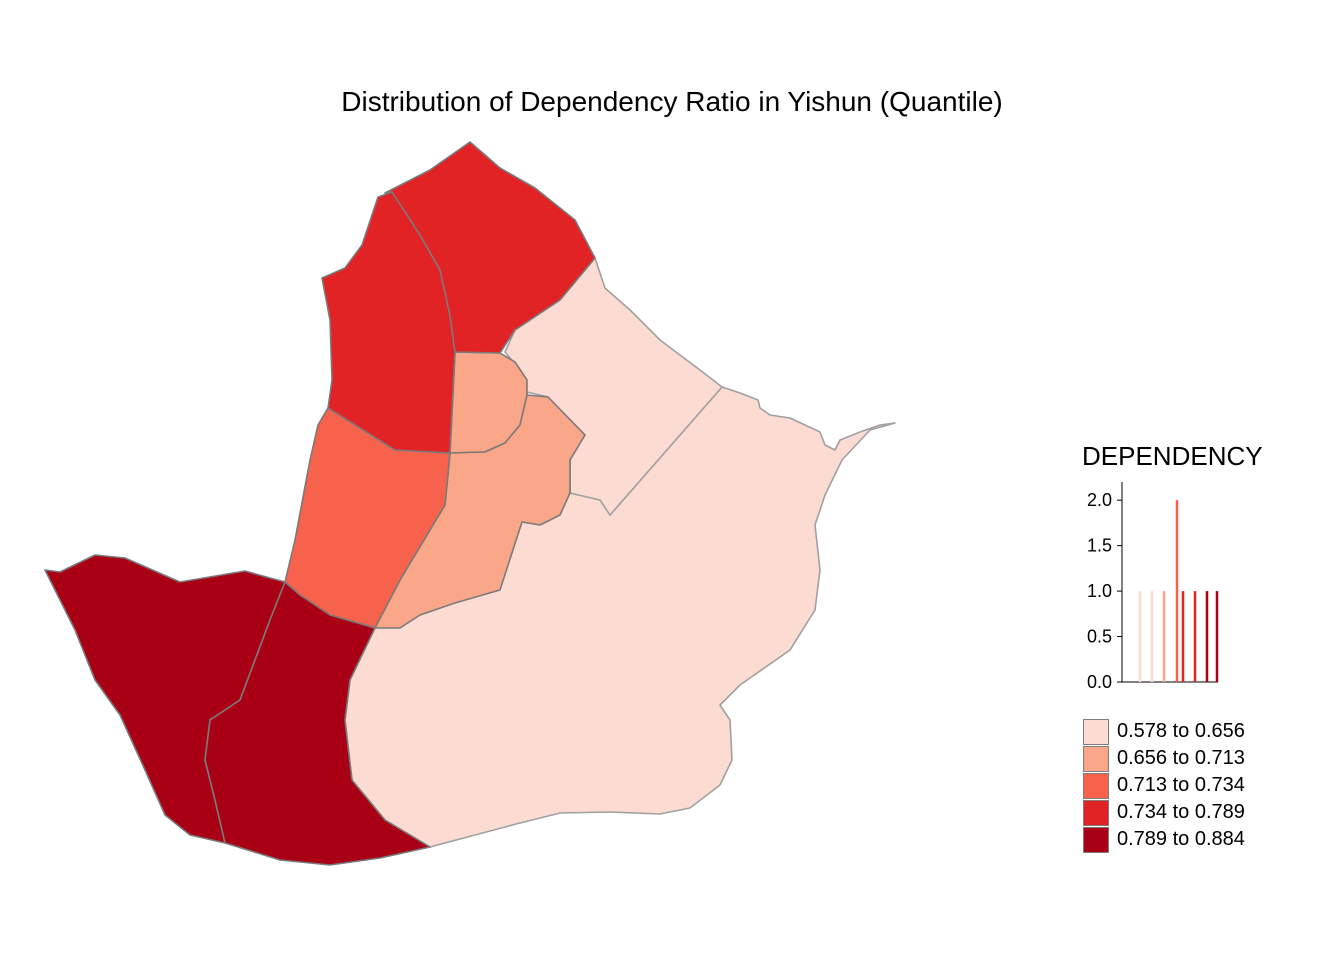  Describe the element at coordinates (1099, 546) in the screenshot. I see `hist-tick-label: 1.5` at that location.